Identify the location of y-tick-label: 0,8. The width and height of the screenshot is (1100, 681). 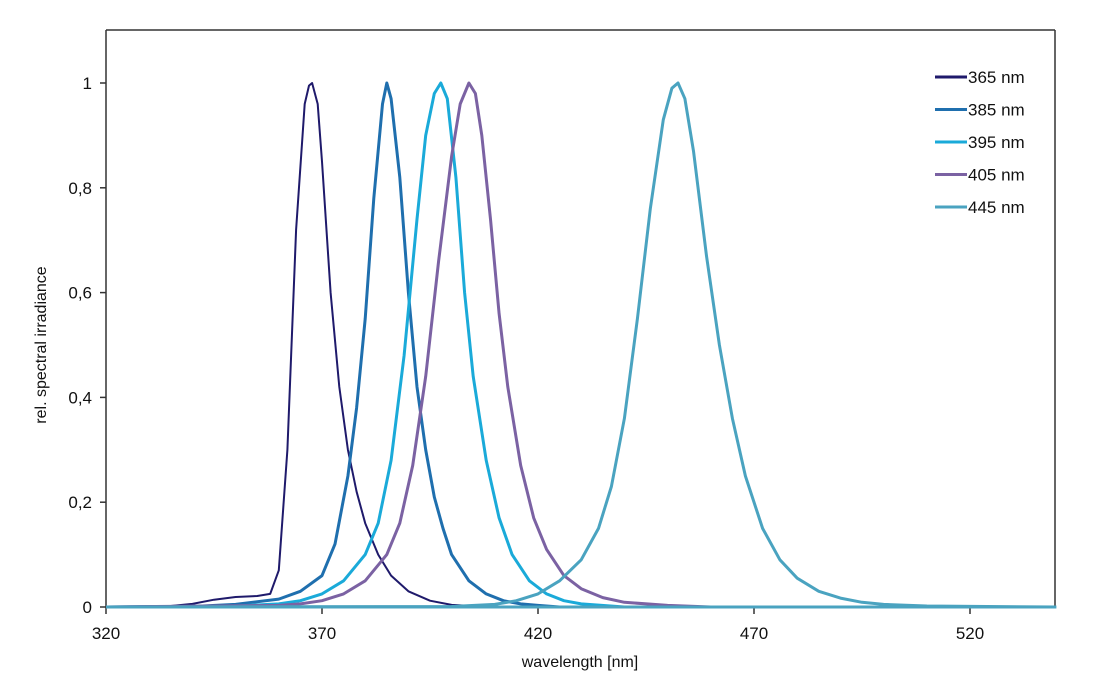
(80, 188).